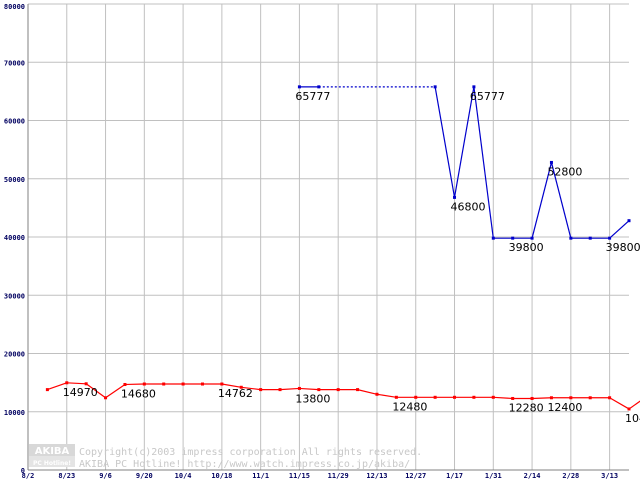 The width and height of the screenshot is (640, 480). I want to click on x-tick-label: 1/31, so click(493, 476).